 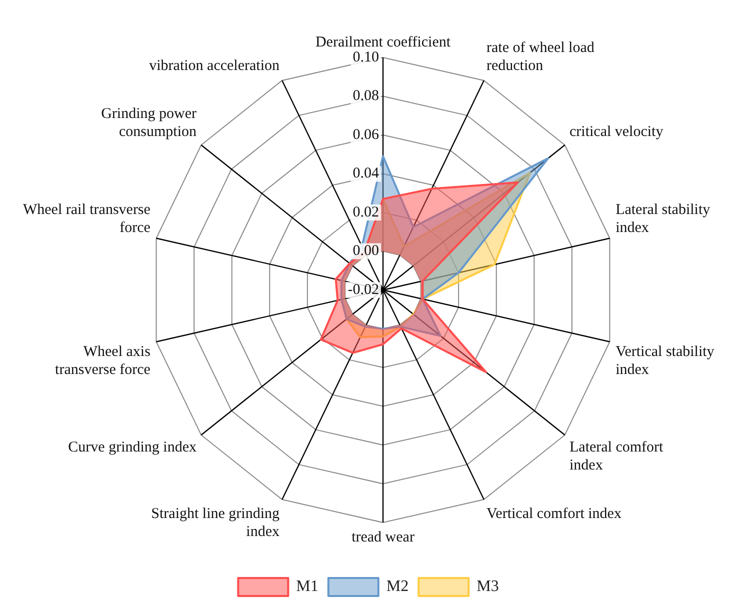 What do you see at coordinates (132, 448) in the screenshot?
I see `spoke-label: Curve grinding index` at bounding box center [132, 448].